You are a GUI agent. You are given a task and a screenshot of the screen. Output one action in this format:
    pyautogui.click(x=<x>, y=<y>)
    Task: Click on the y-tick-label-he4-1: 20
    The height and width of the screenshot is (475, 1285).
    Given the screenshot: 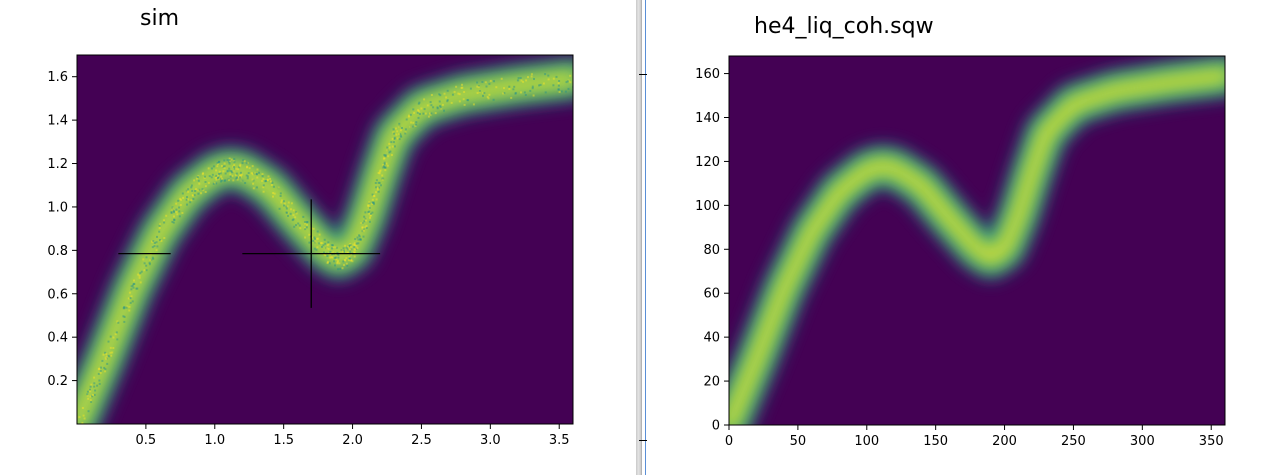 What is the action you would take?
    pyautogui.click(x=711, y=382)
    